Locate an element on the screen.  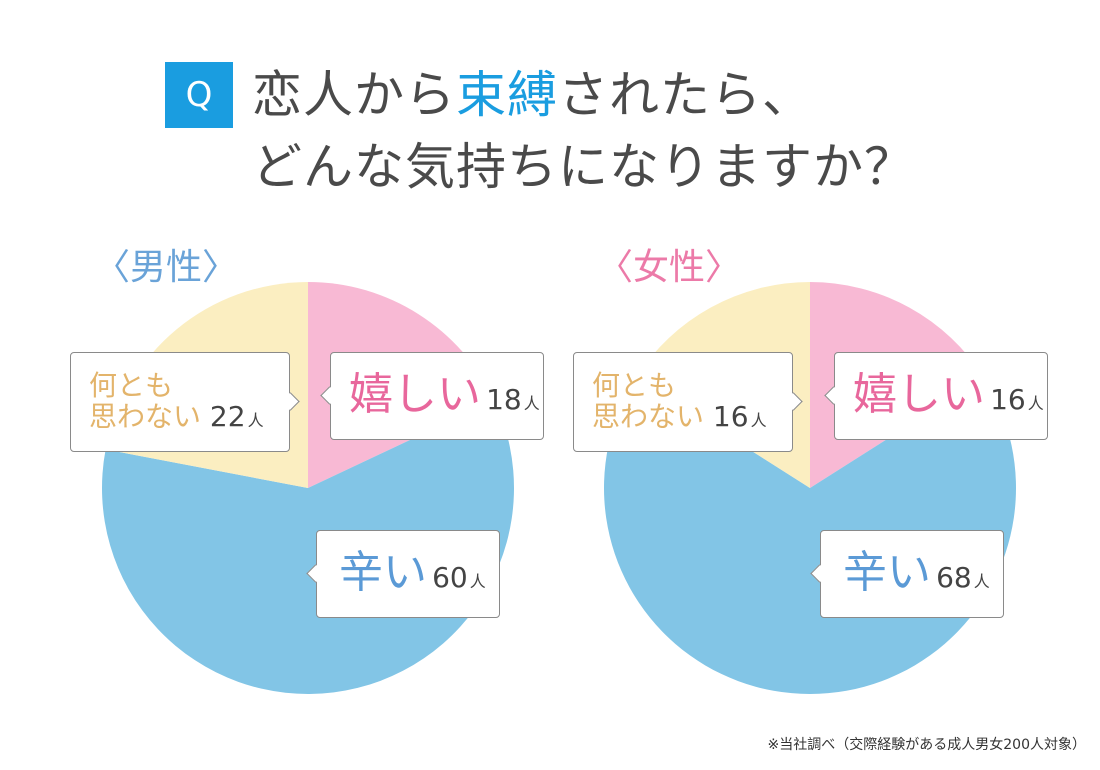
male-callout-happy: 嬉しい 18 人 is located at coordinates (432, 396).